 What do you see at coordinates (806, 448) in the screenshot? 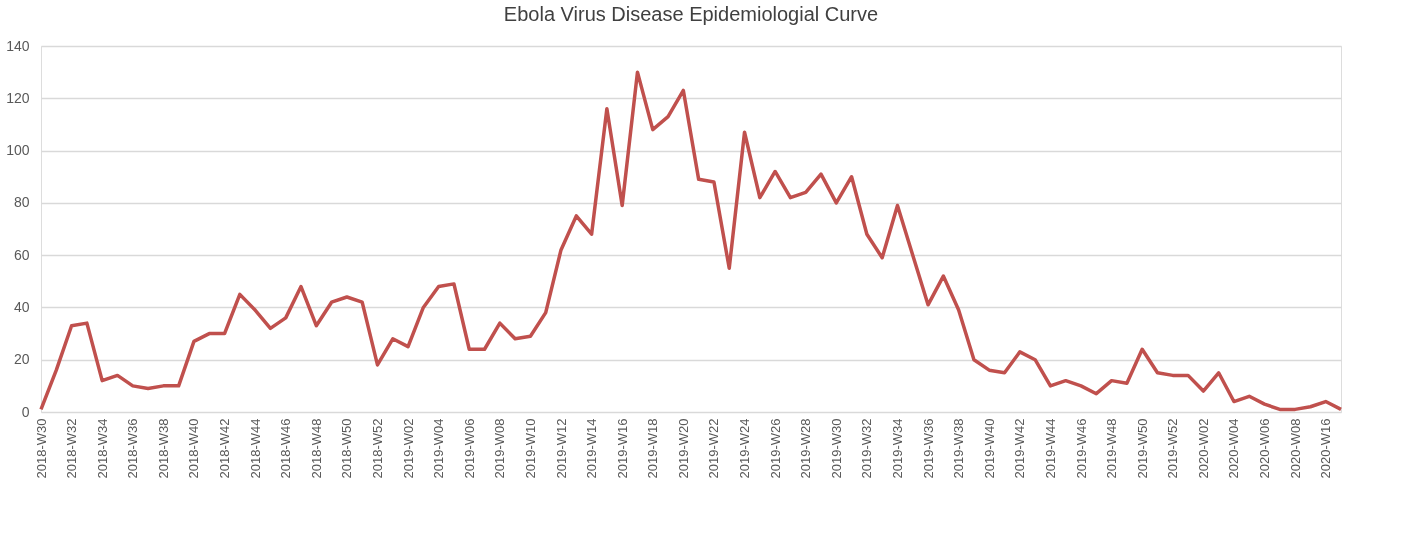
I see `x-tick-label: 2019-W28` at bounding box center [806, 448].